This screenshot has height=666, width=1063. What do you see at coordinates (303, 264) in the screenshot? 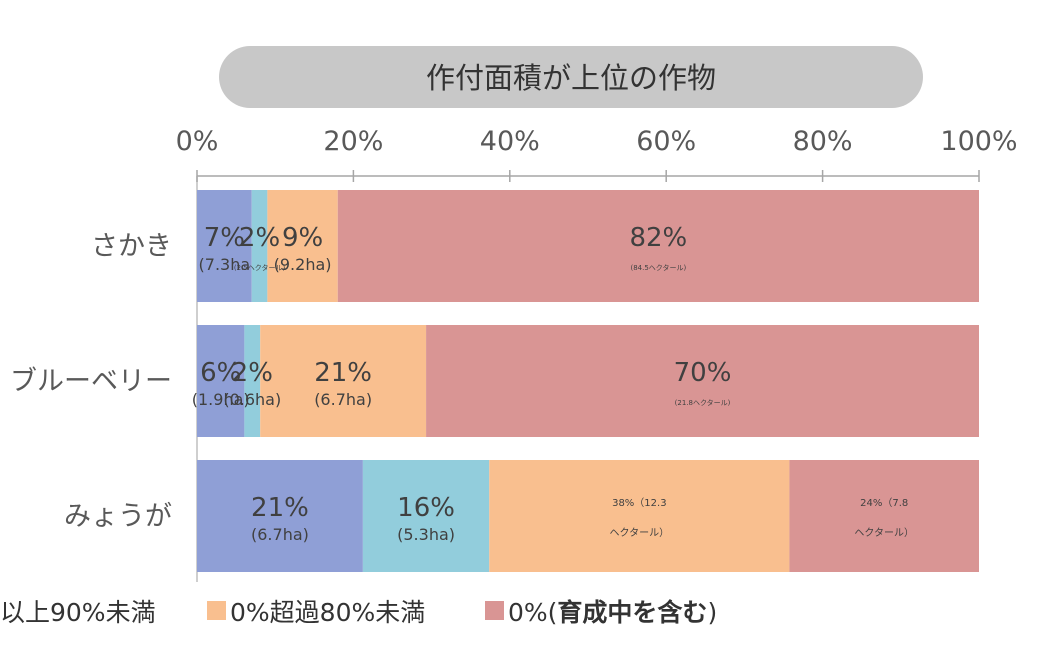
I see `data-sublabel: (9.2ha)` at bounding box center [303, 264].